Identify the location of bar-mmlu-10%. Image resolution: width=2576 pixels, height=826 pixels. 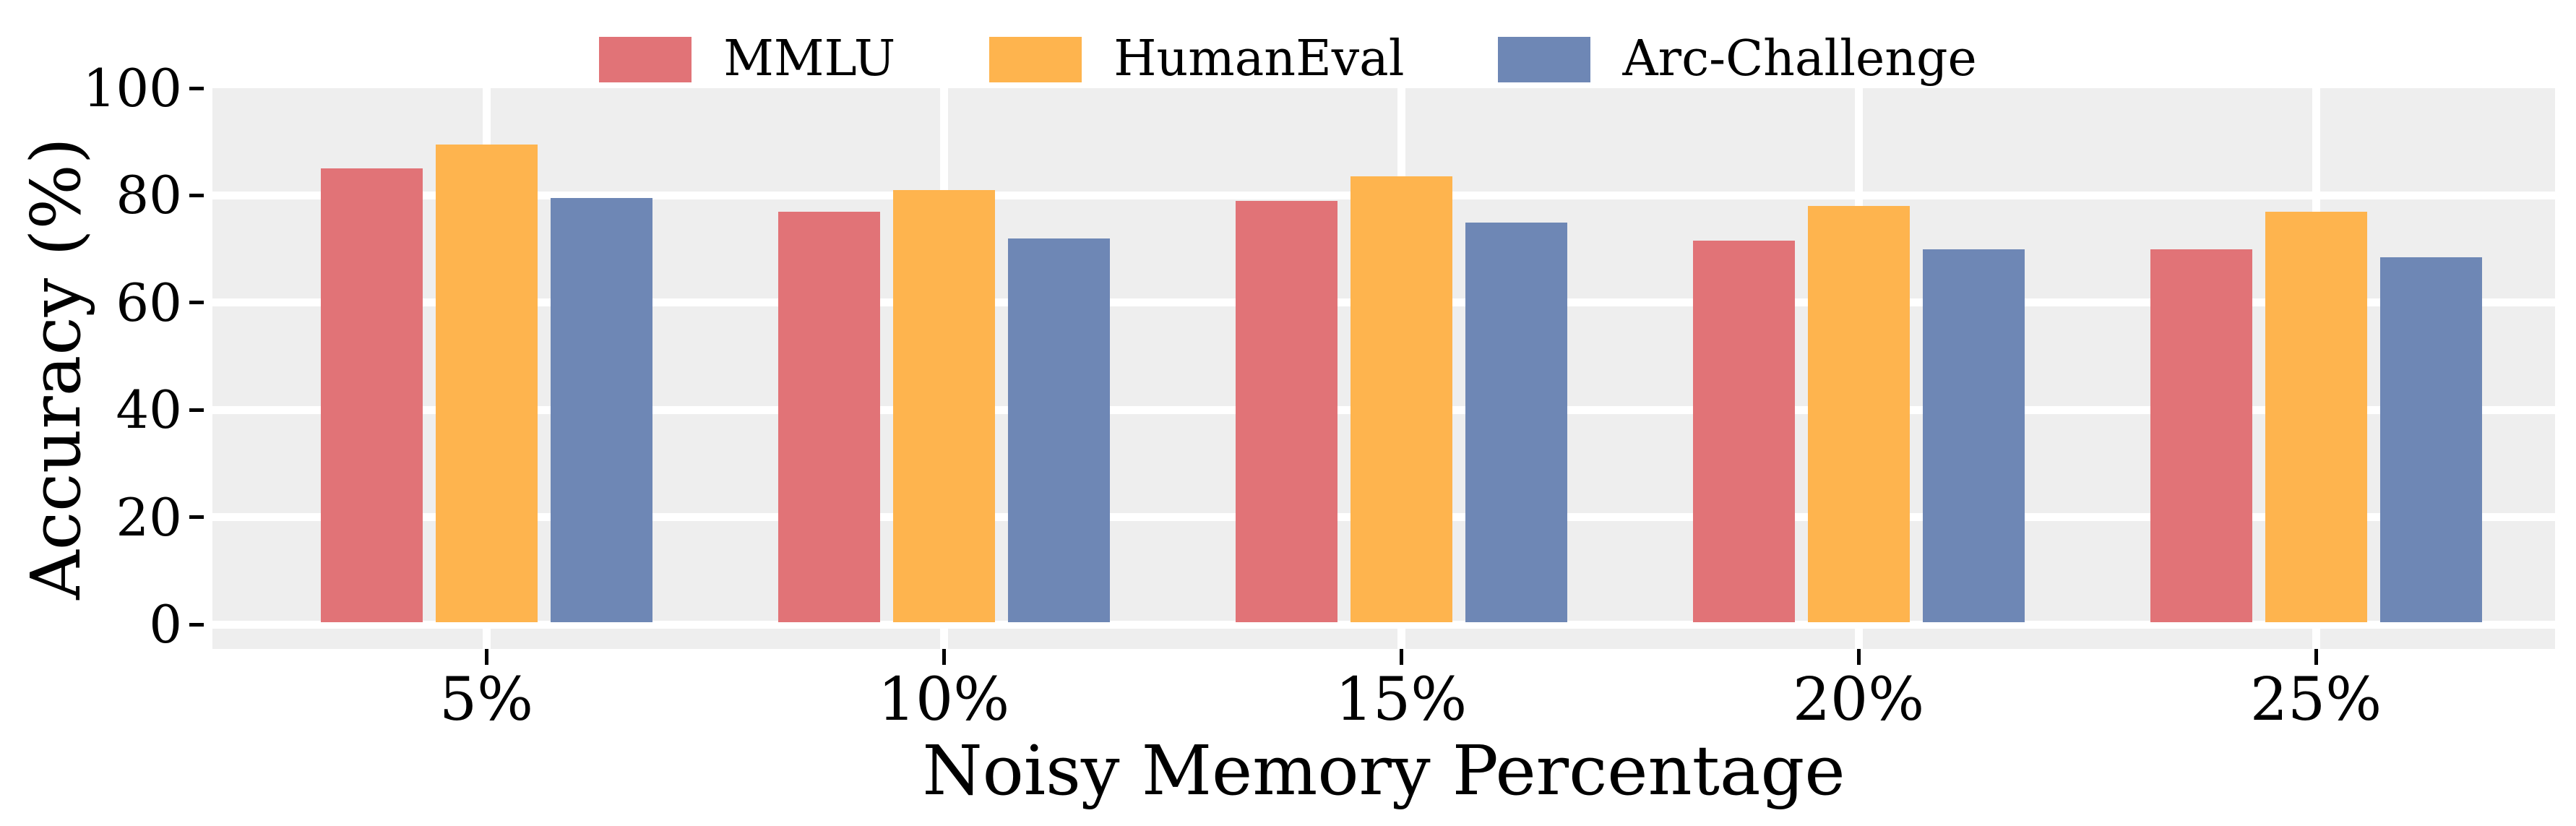
(828, 416).